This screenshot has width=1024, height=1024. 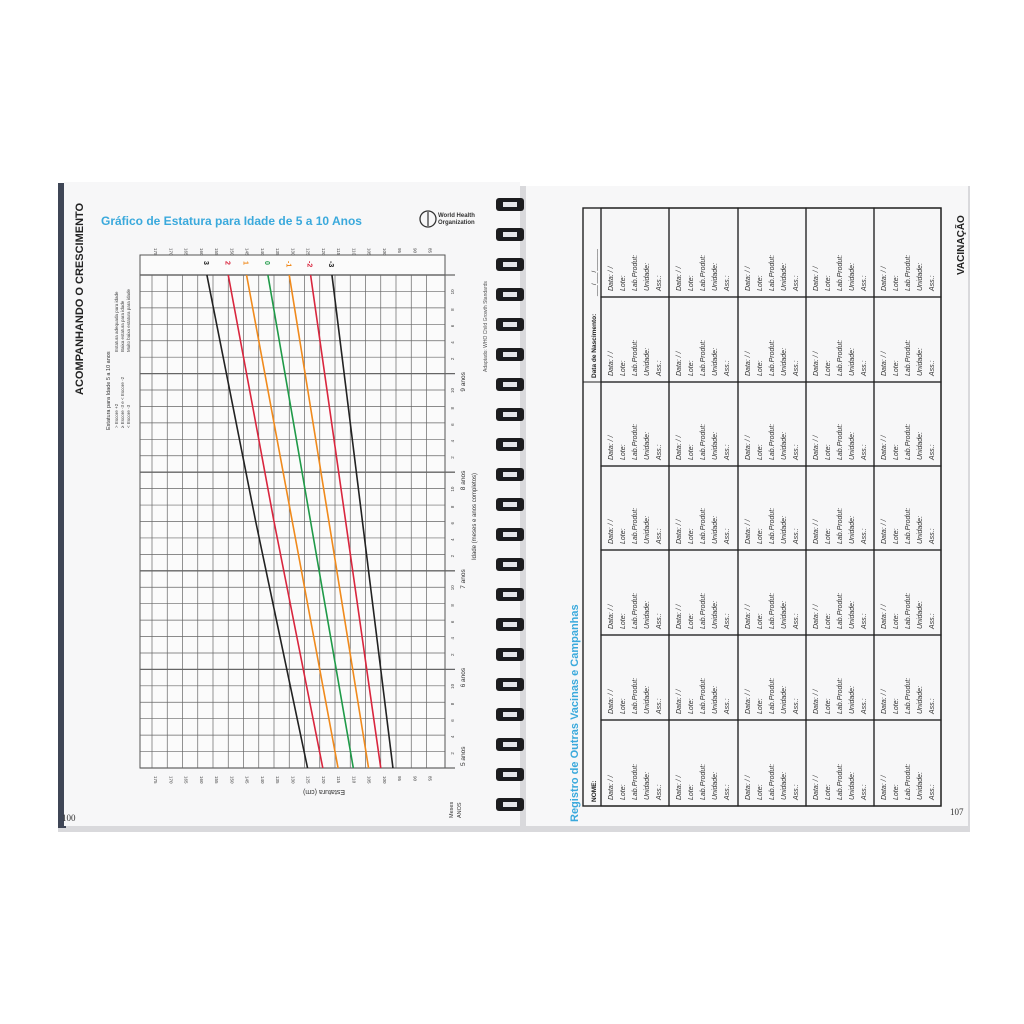 What do you see at coordinates (463, 381) in the screenshot?
I see `x-year-label: 9 anos` at bounding box center [463, 381].